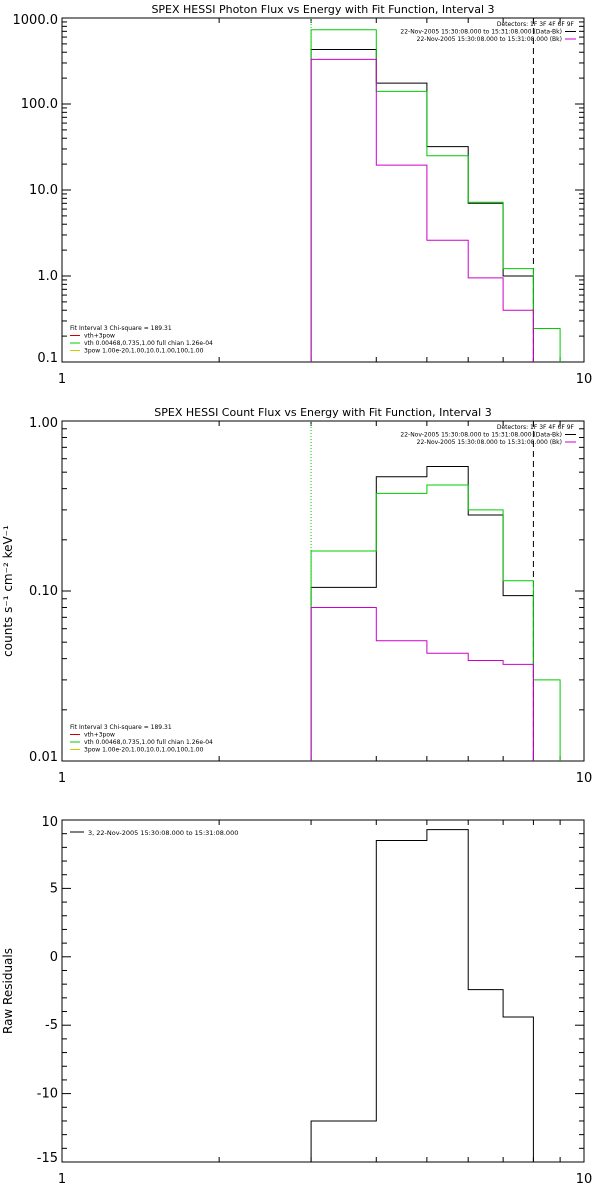  Describe the element at coordinates (36, 20) in the screenshot. I see `y-tick-label: 1000.0` at that location.